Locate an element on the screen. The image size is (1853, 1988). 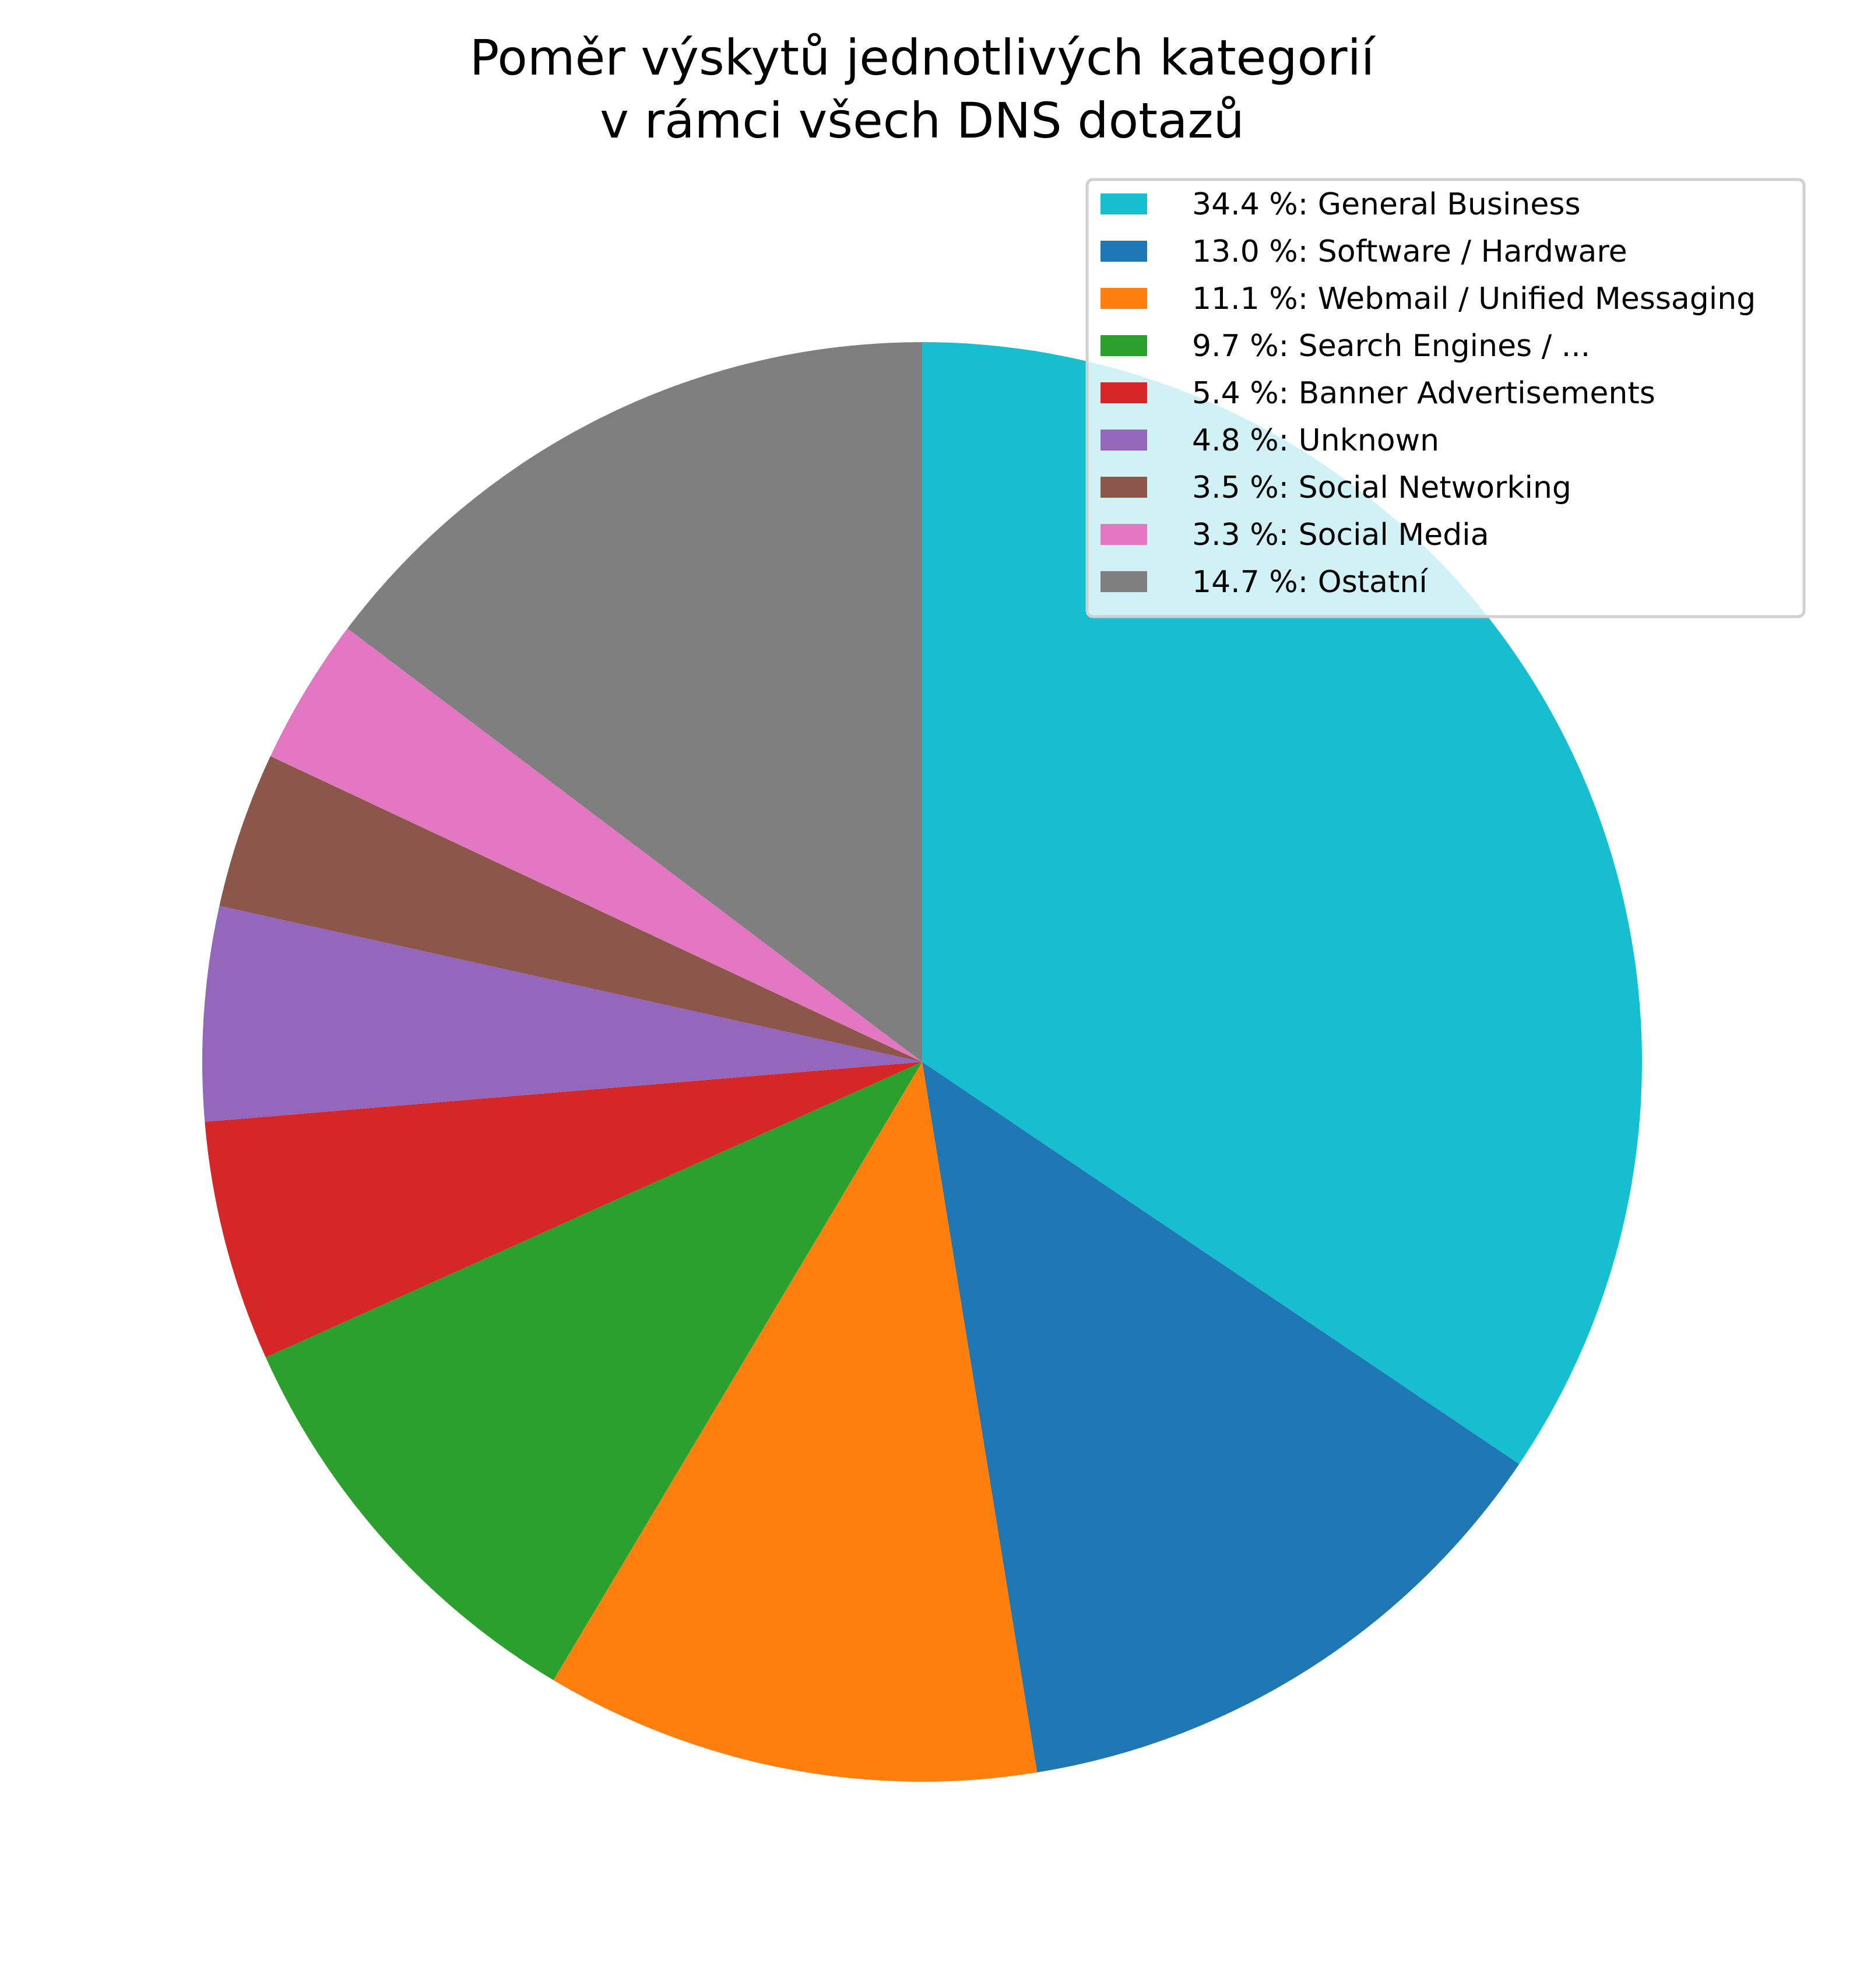
legend-label-5: 5.4 %: Banner Advertisements is located at coordinates (1423, 393).